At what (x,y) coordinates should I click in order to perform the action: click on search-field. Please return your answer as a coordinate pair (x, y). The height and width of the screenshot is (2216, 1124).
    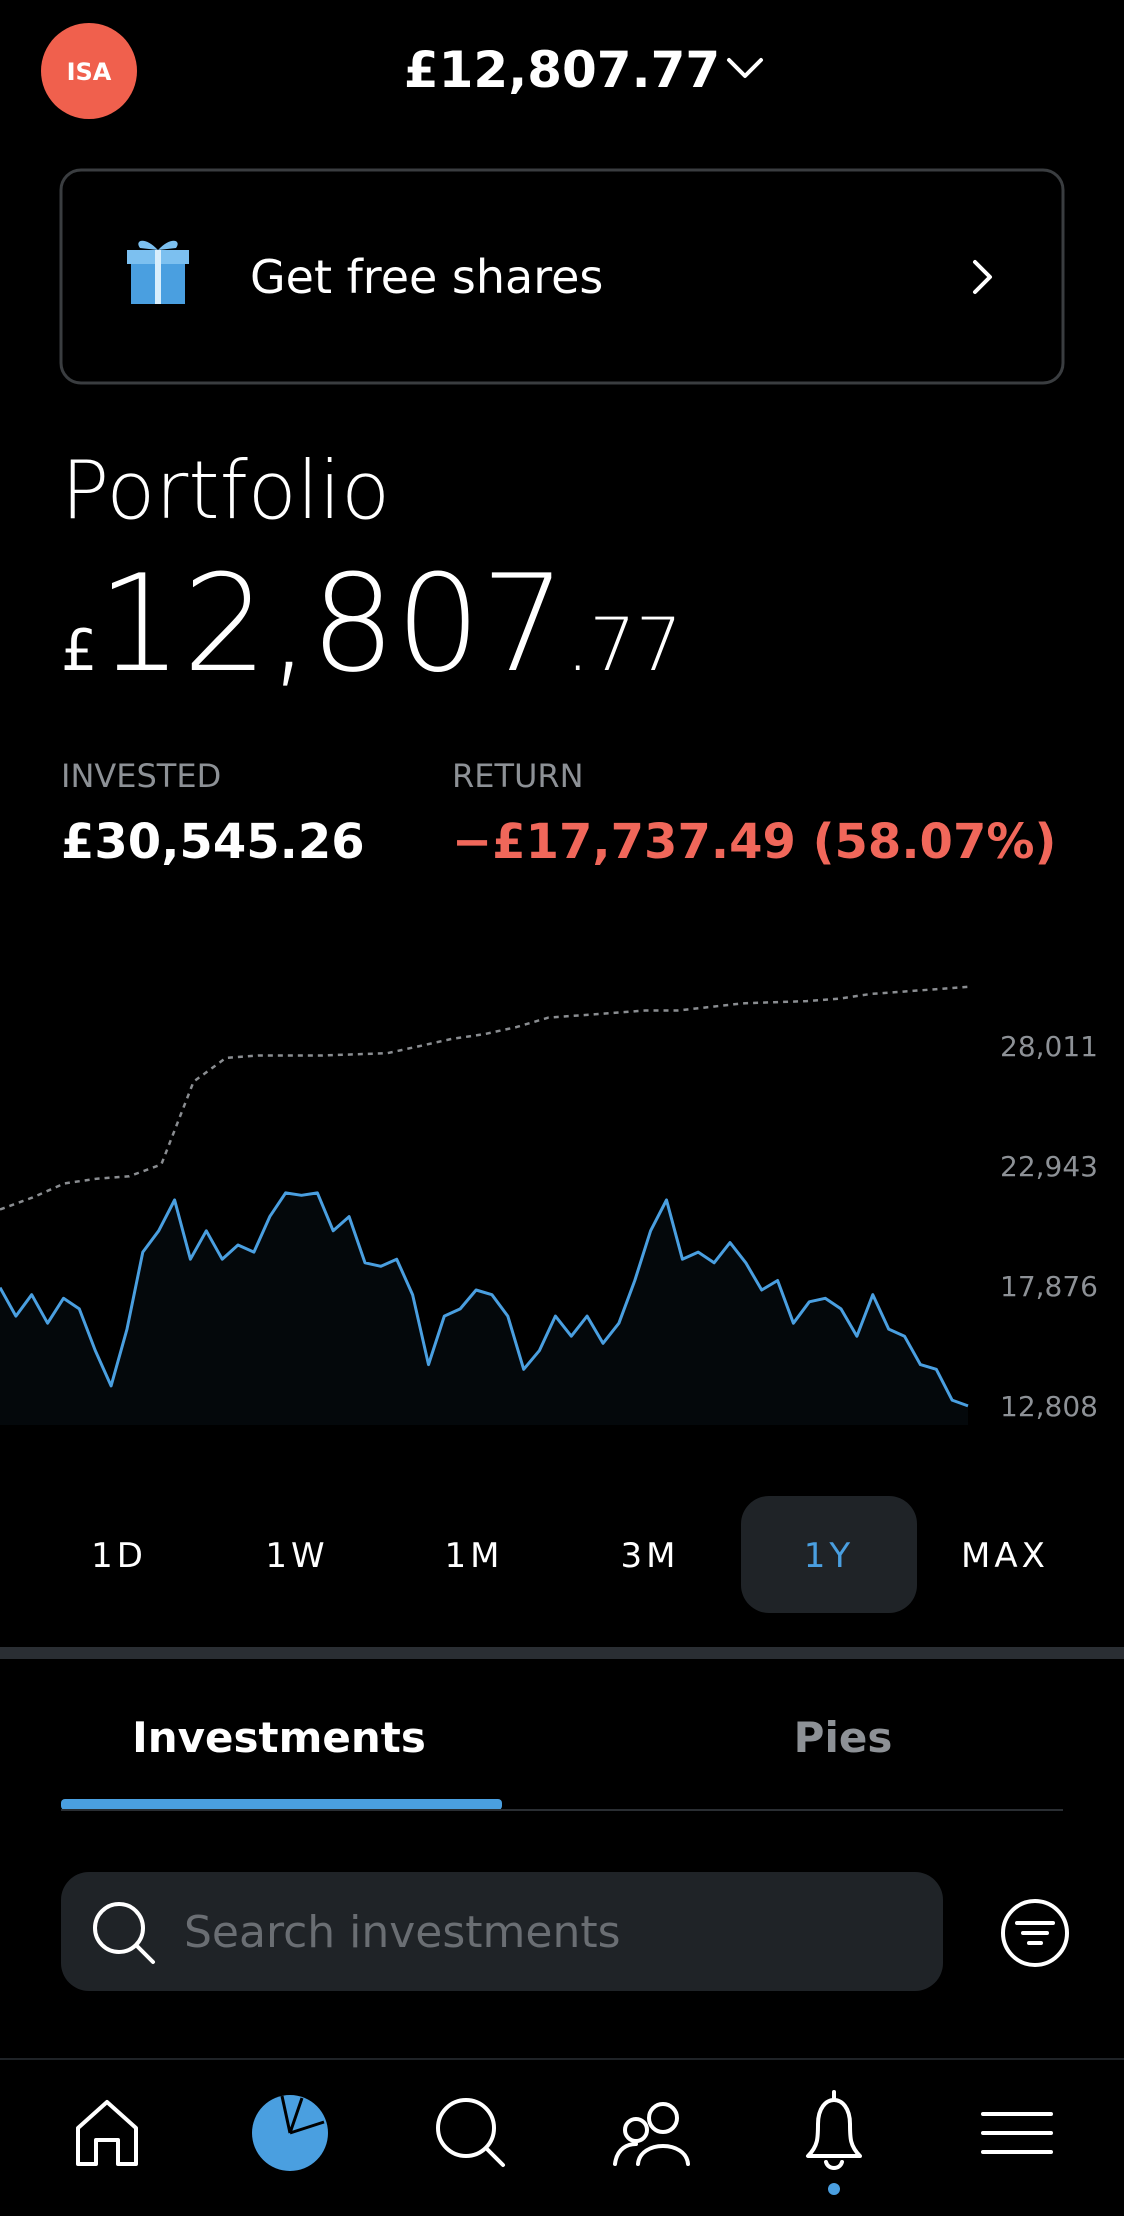
    Looking at the image, I should click on (502, 1931).